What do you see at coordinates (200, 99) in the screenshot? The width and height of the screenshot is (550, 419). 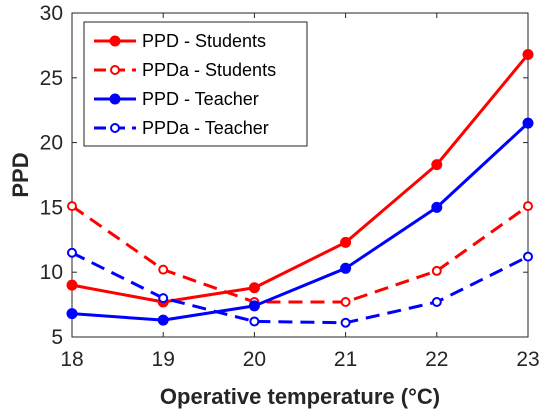 I see `legend-label: PPD - Teacher` at bounding box center [200, 99].